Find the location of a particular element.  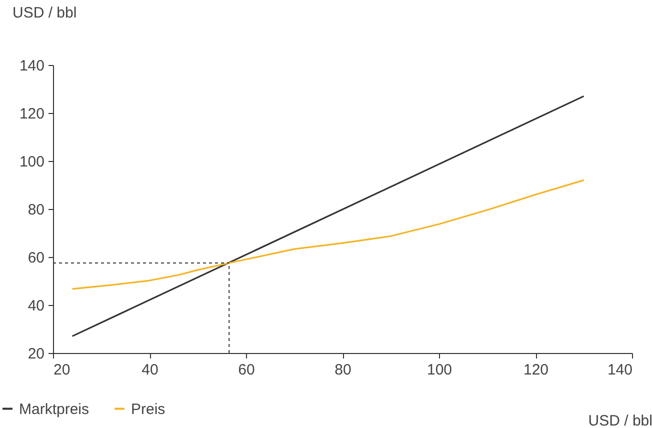

y-axis-title: USD / bbl is located at coordinates (44, 13).